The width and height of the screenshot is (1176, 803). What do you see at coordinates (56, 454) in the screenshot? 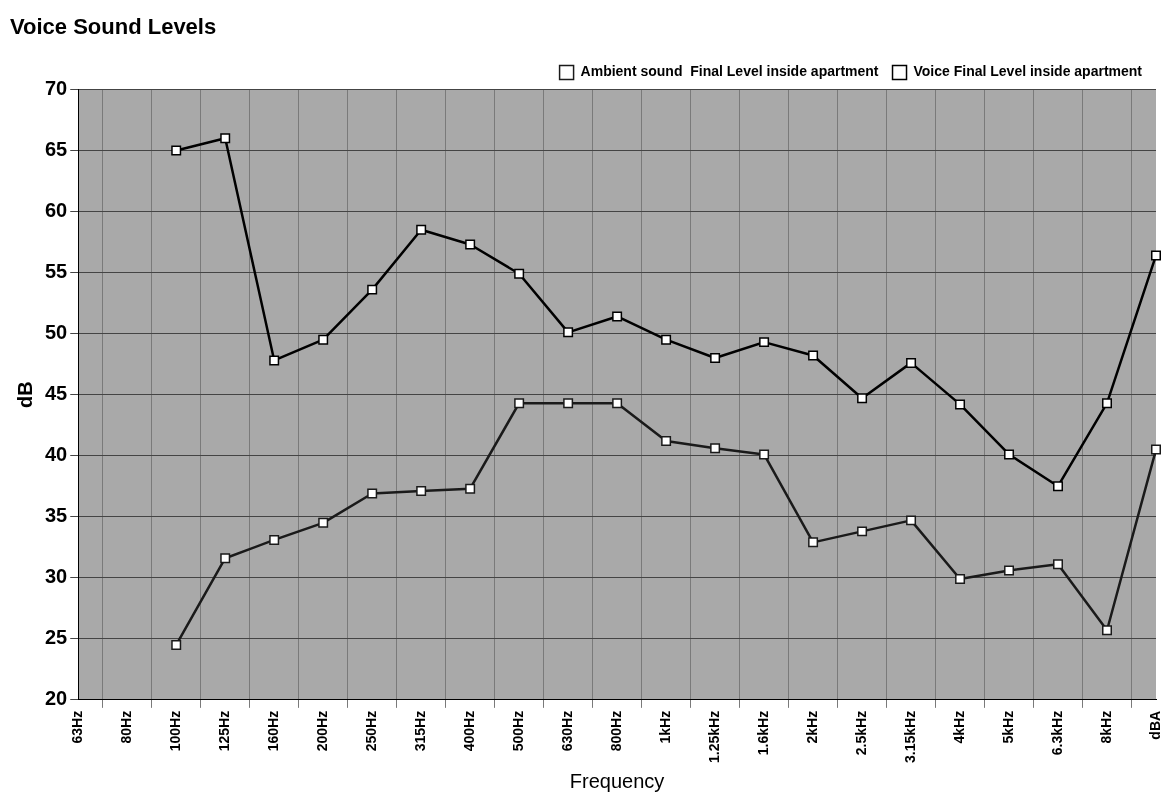
I see `y-tick-label: 40` at bounding box center [56, 454].